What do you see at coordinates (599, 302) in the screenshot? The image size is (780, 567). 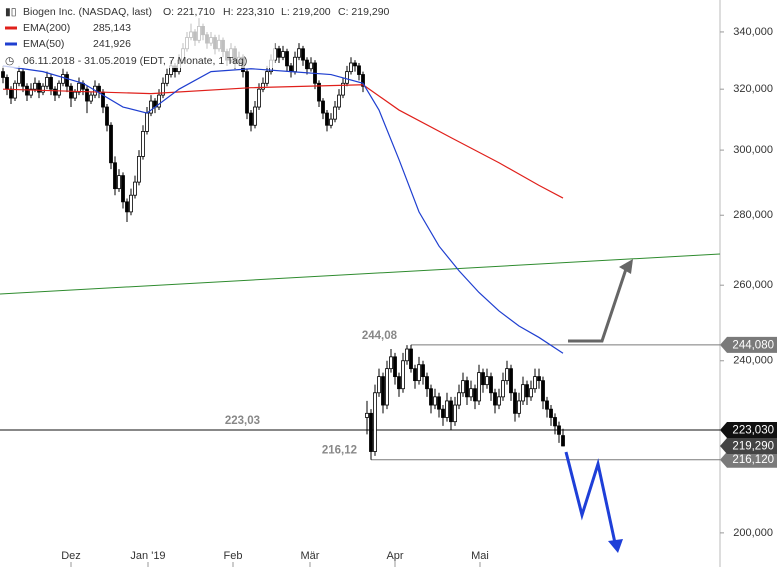 I see `up-arrow` at bounding box center [599, 302].